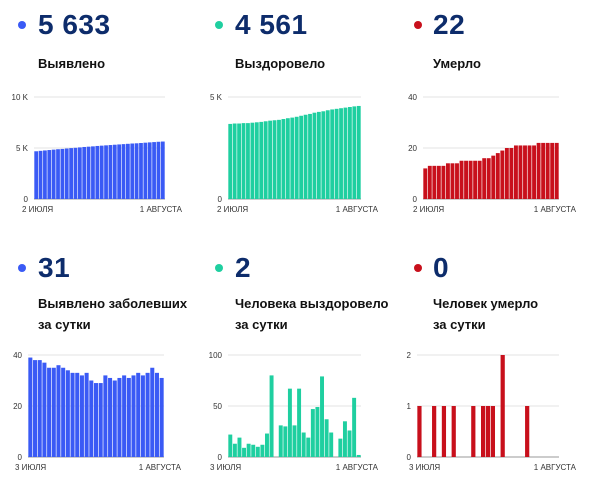  I want to click on total-label: Выявлено, so click(125, 63).